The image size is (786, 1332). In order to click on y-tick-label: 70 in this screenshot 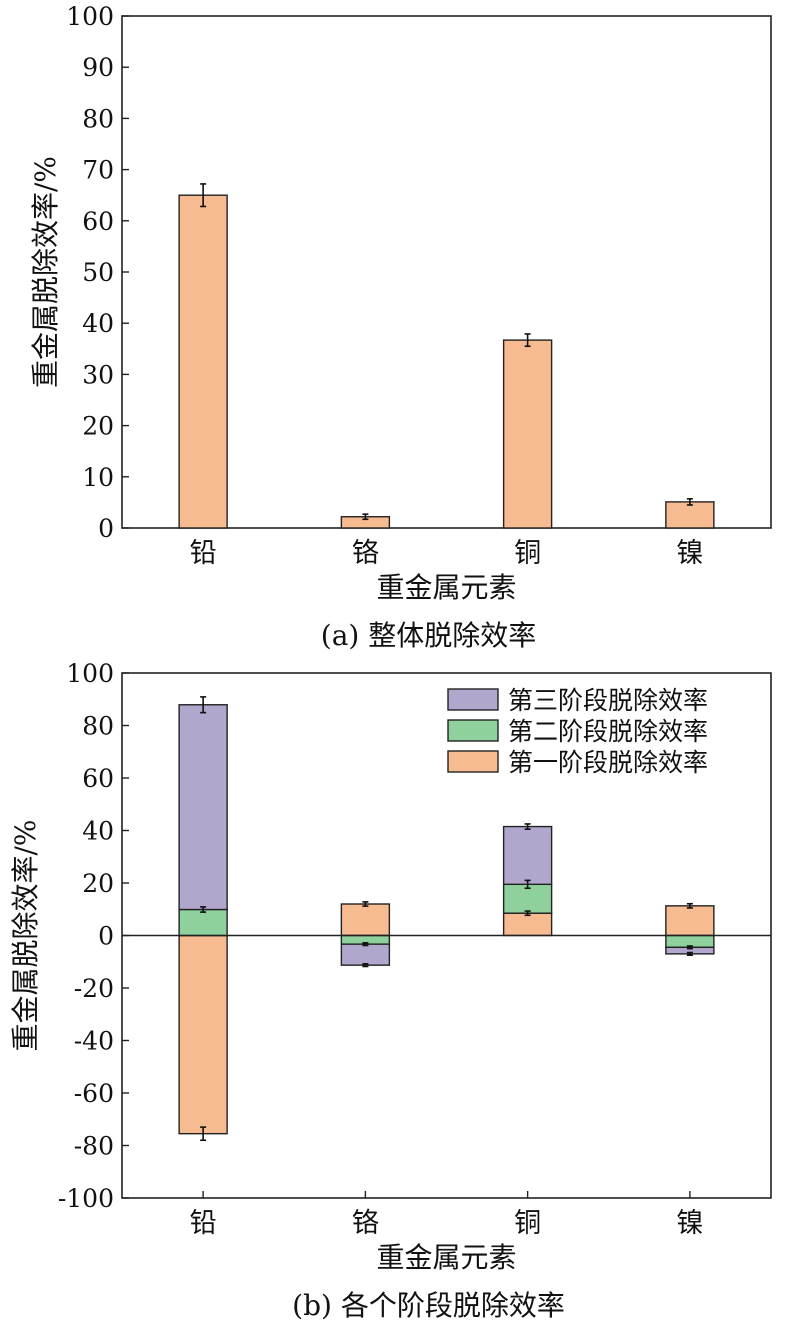, I will do `click(98, 170)`.